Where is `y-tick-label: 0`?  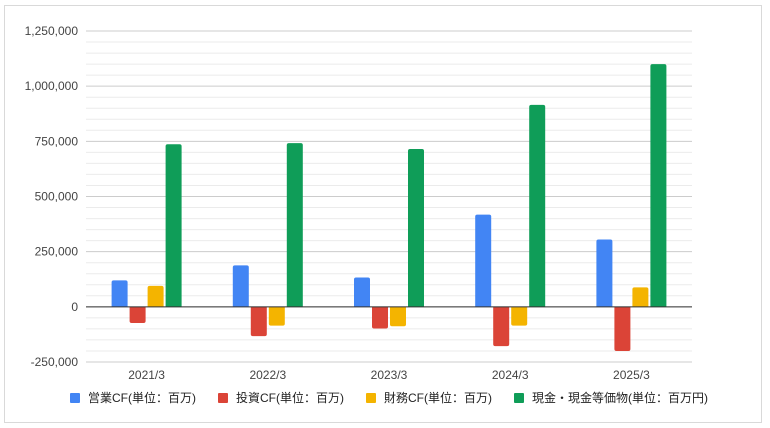 y-tick-label: 0 is located at coordinates (74, 307).